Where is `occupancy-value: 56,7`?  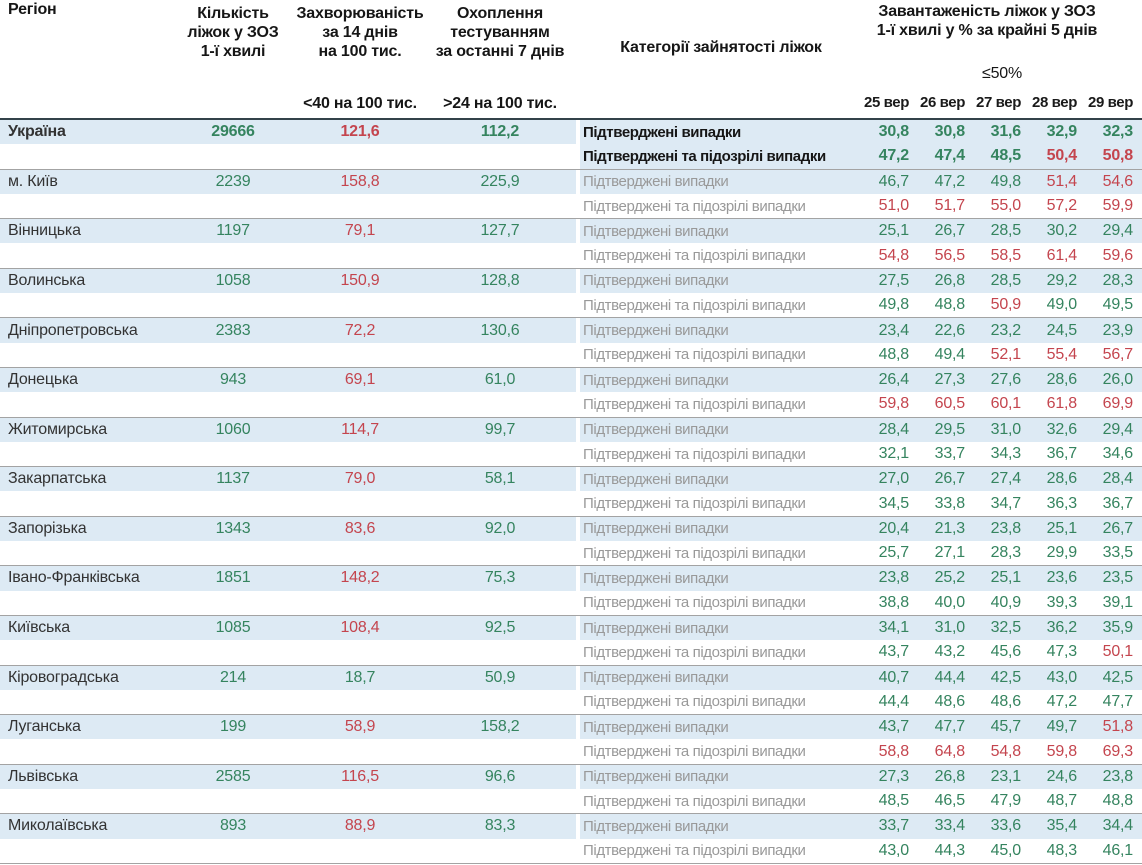 occupancy-value: 56,7 is located at coordinates (1114, 354).